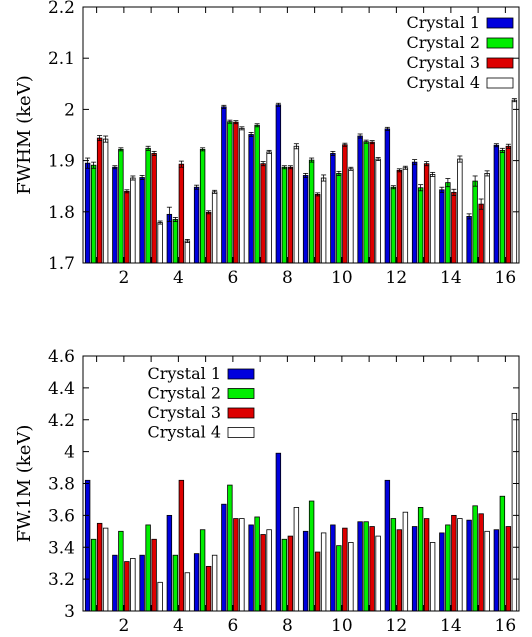  What do you see at coordinates (61, 264) in the screenshot?
I see `y-tick-label: 1.7` at bounding box center [61, 264].